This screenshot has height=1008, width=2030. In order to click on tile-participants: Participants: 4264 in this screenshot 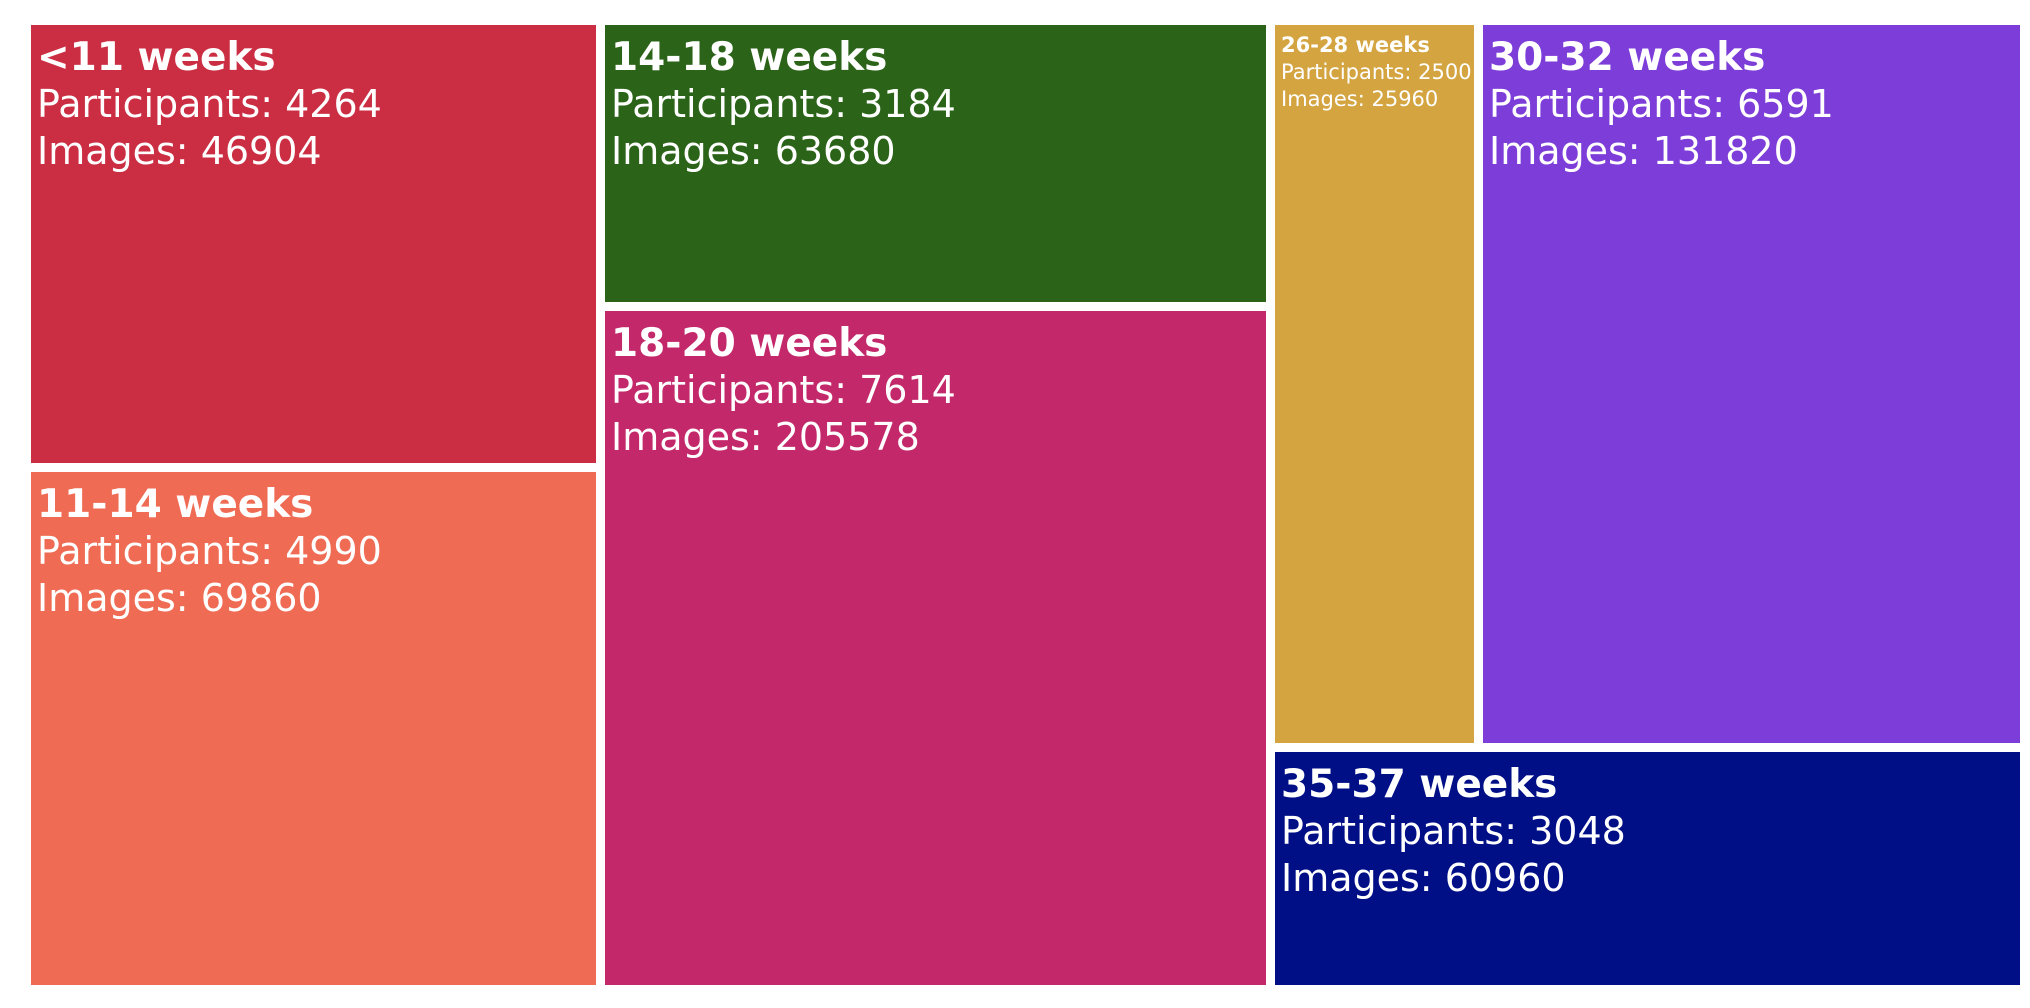, I will do `click(209, 104)`.